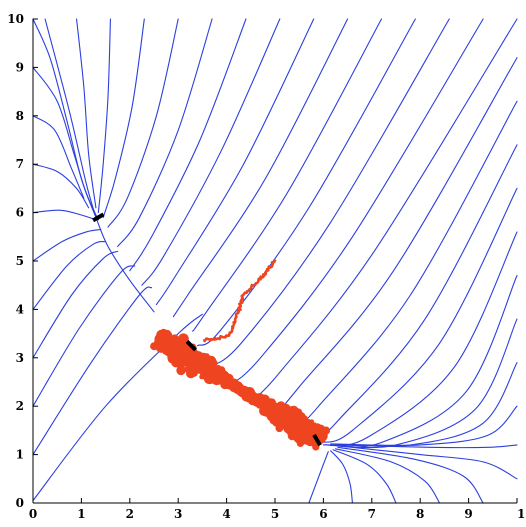 The width and height of the screenshot is (526, 527). Describe the element at coordinates (521, 514) in the screenshot. I see `x-tick-label: 10` at that location.